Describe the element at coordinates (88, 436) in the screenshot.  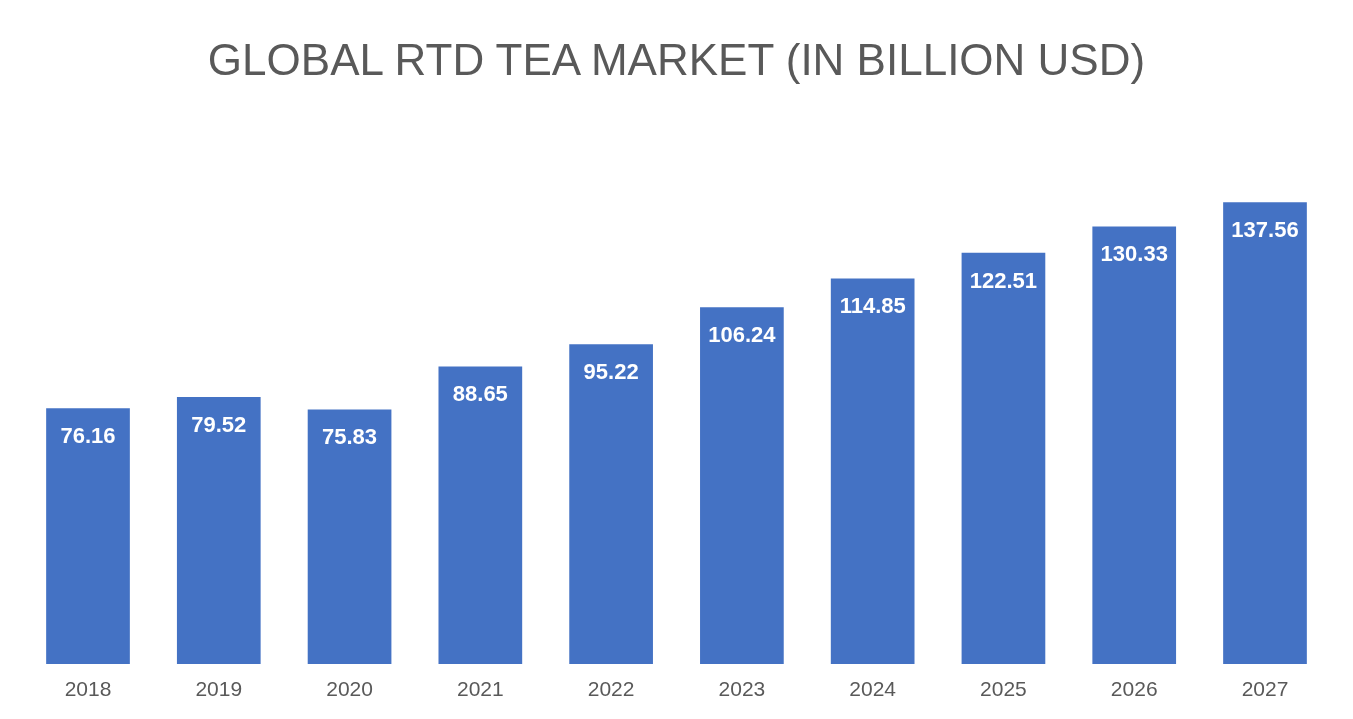
I see `data-label: 76.16` at that location.